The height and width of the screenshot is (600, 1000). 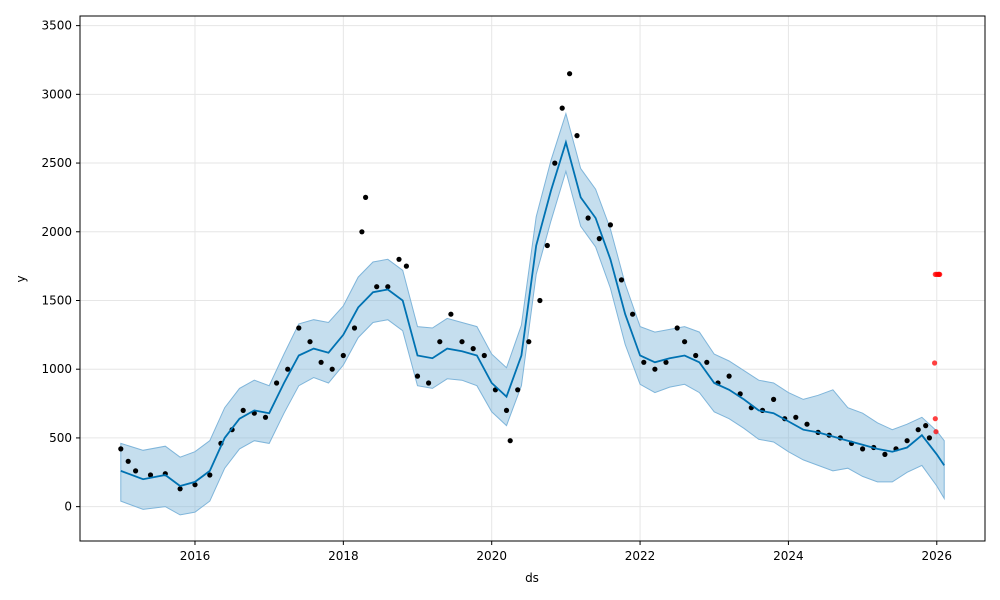 I want to click on y-tick-label: 2000, so click(x=56, y=232).